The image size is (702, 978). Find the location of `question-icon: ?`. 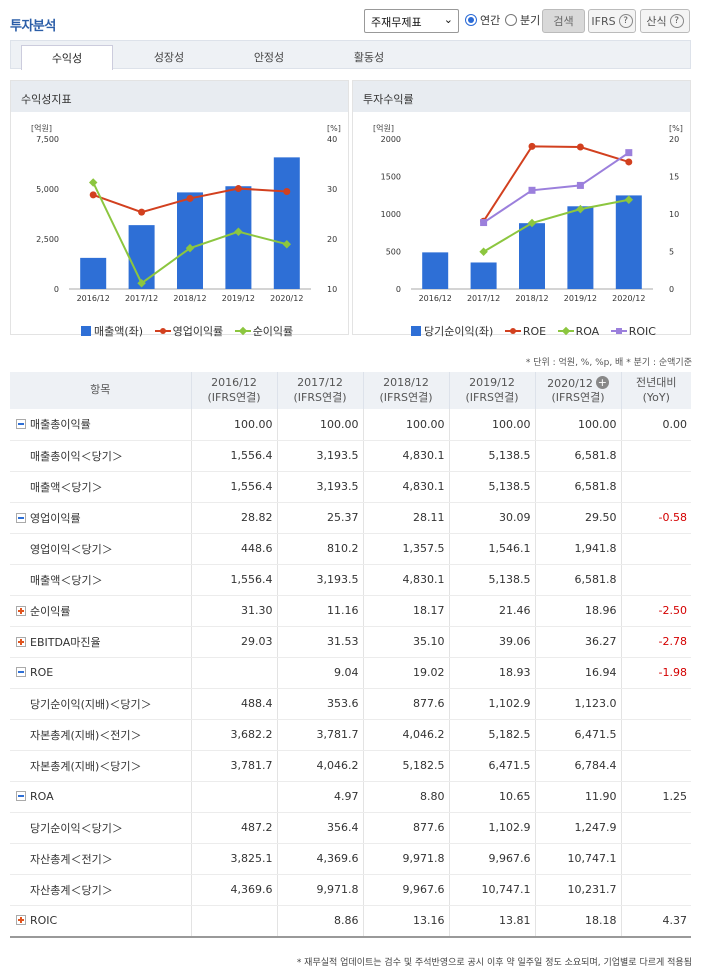

question-icon: ? is located at coordinates (625, 21).